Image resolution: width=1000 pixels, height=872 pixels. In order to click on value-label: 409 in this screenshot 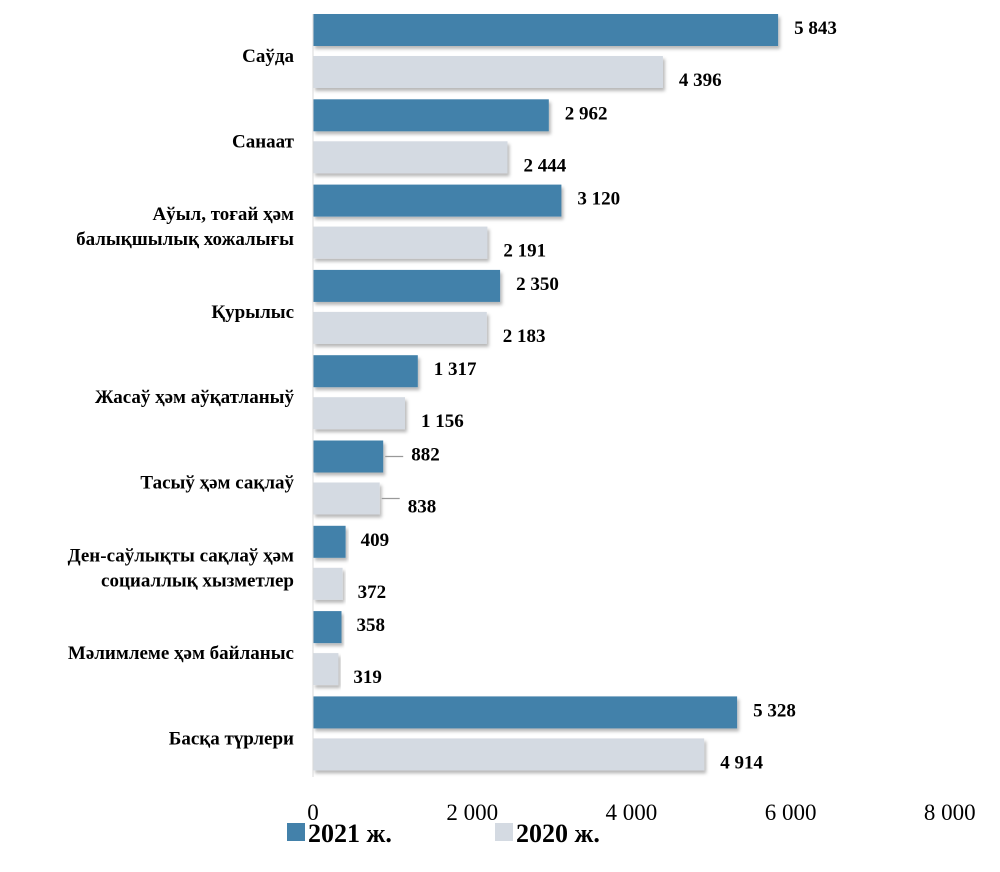, I will do `click(375, 540)`.